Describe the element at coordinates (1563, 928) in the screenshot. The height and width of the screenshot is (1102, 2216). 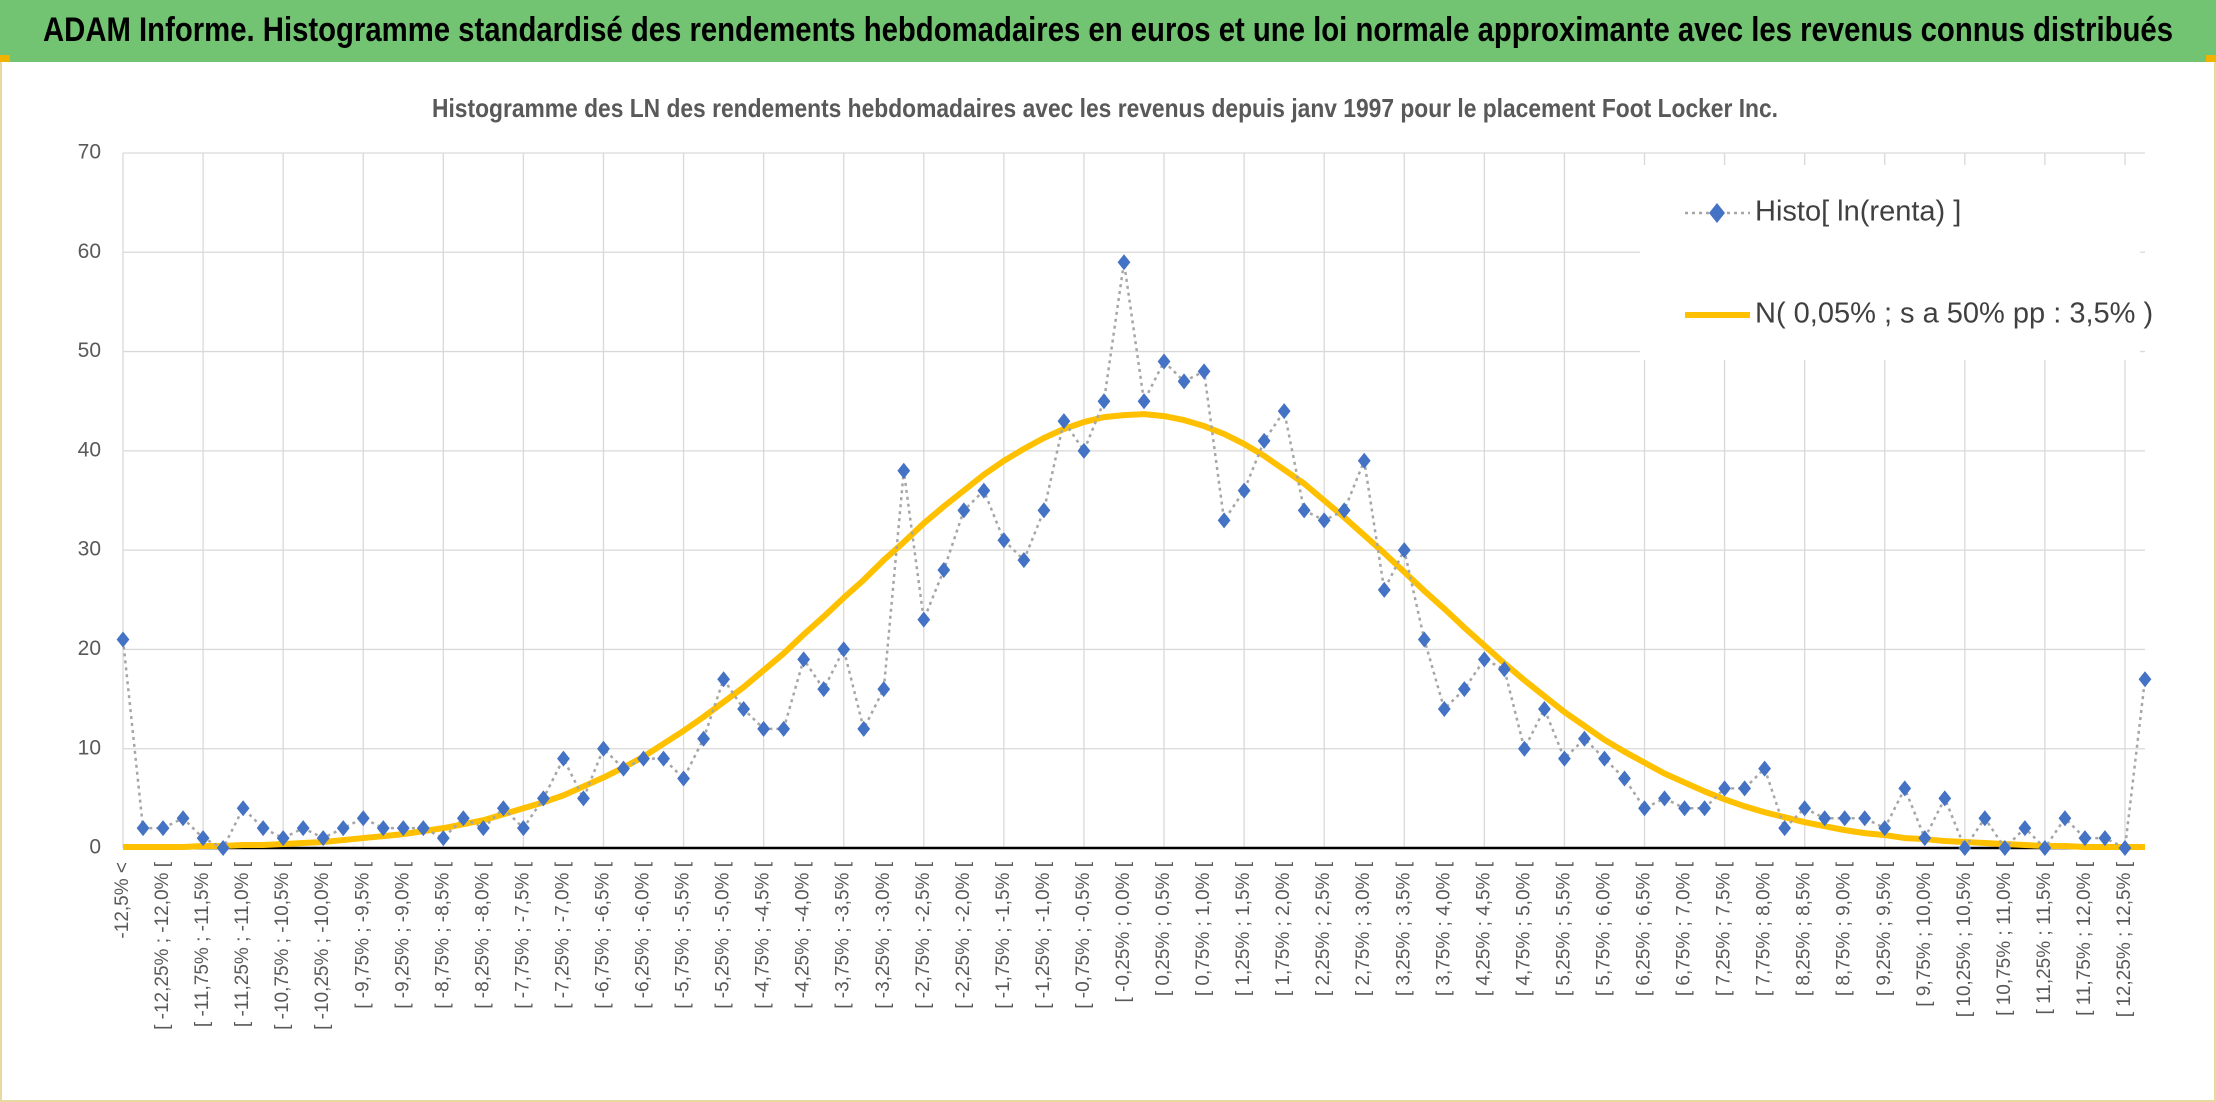
I see `x-tick-label: [ 5,25% ; 5,5% [` at that location.